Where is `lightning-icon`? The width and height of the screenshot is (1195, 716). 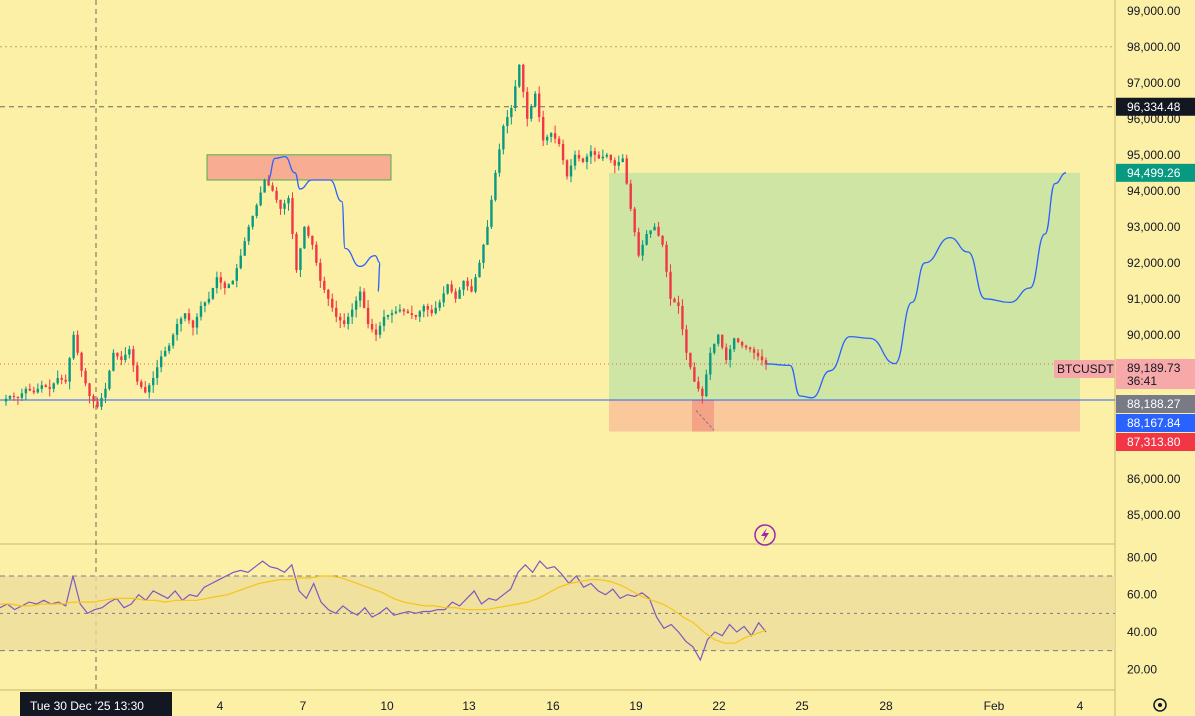
lightning-icon is located at coordinates (765, 535).